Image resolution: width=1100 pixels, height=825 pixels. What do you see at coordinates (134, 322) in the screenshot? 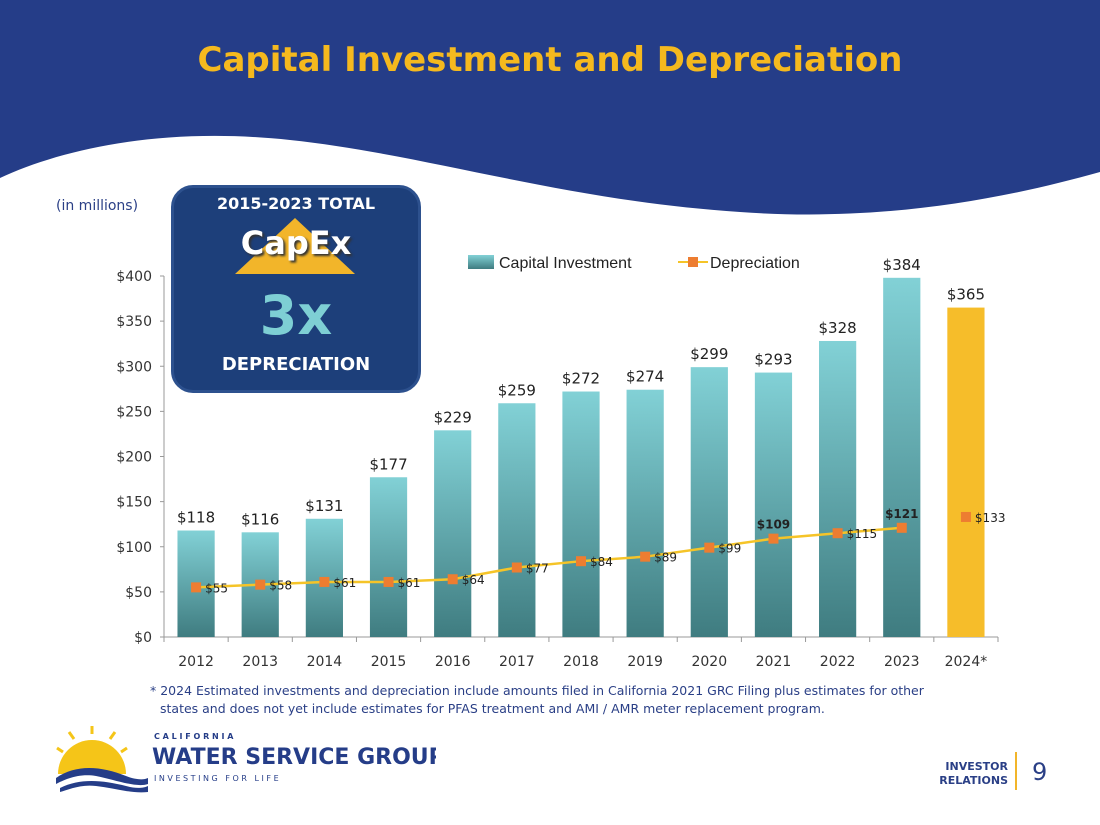
I see `y-tick-label: $350` at bounding box center [134, 322].